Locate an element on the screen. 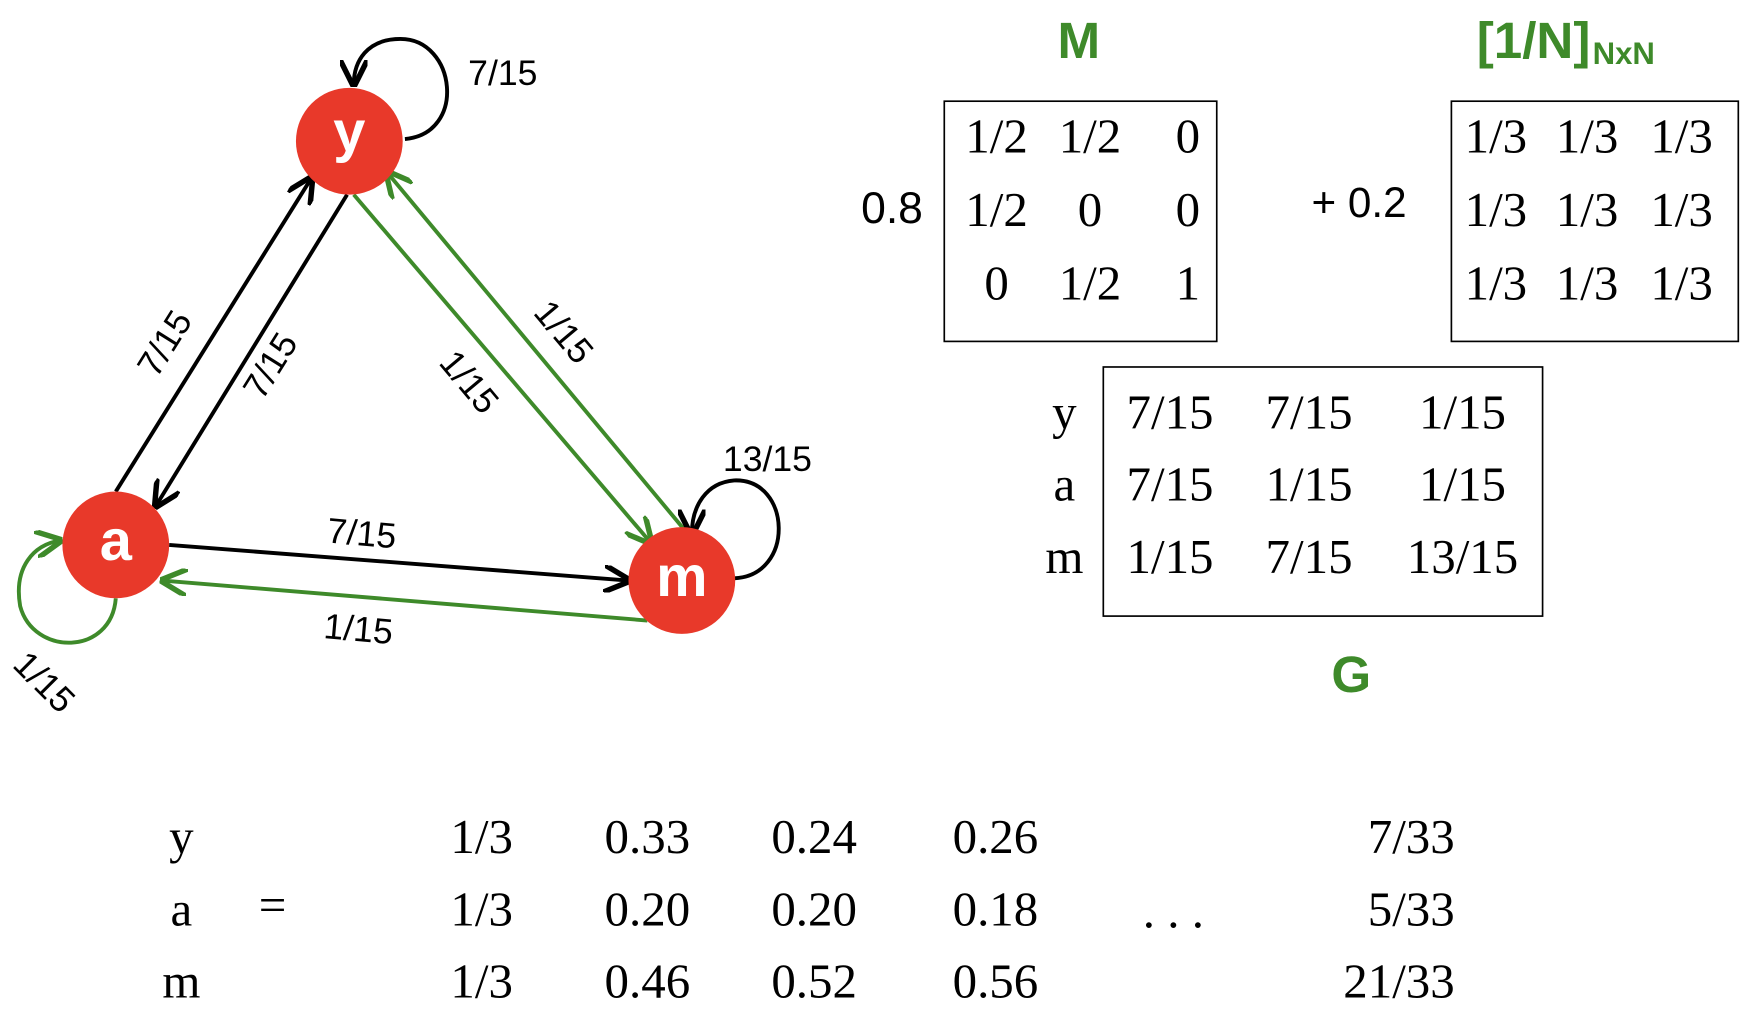  matrix-title: G is located at coordinates (1351, 674).